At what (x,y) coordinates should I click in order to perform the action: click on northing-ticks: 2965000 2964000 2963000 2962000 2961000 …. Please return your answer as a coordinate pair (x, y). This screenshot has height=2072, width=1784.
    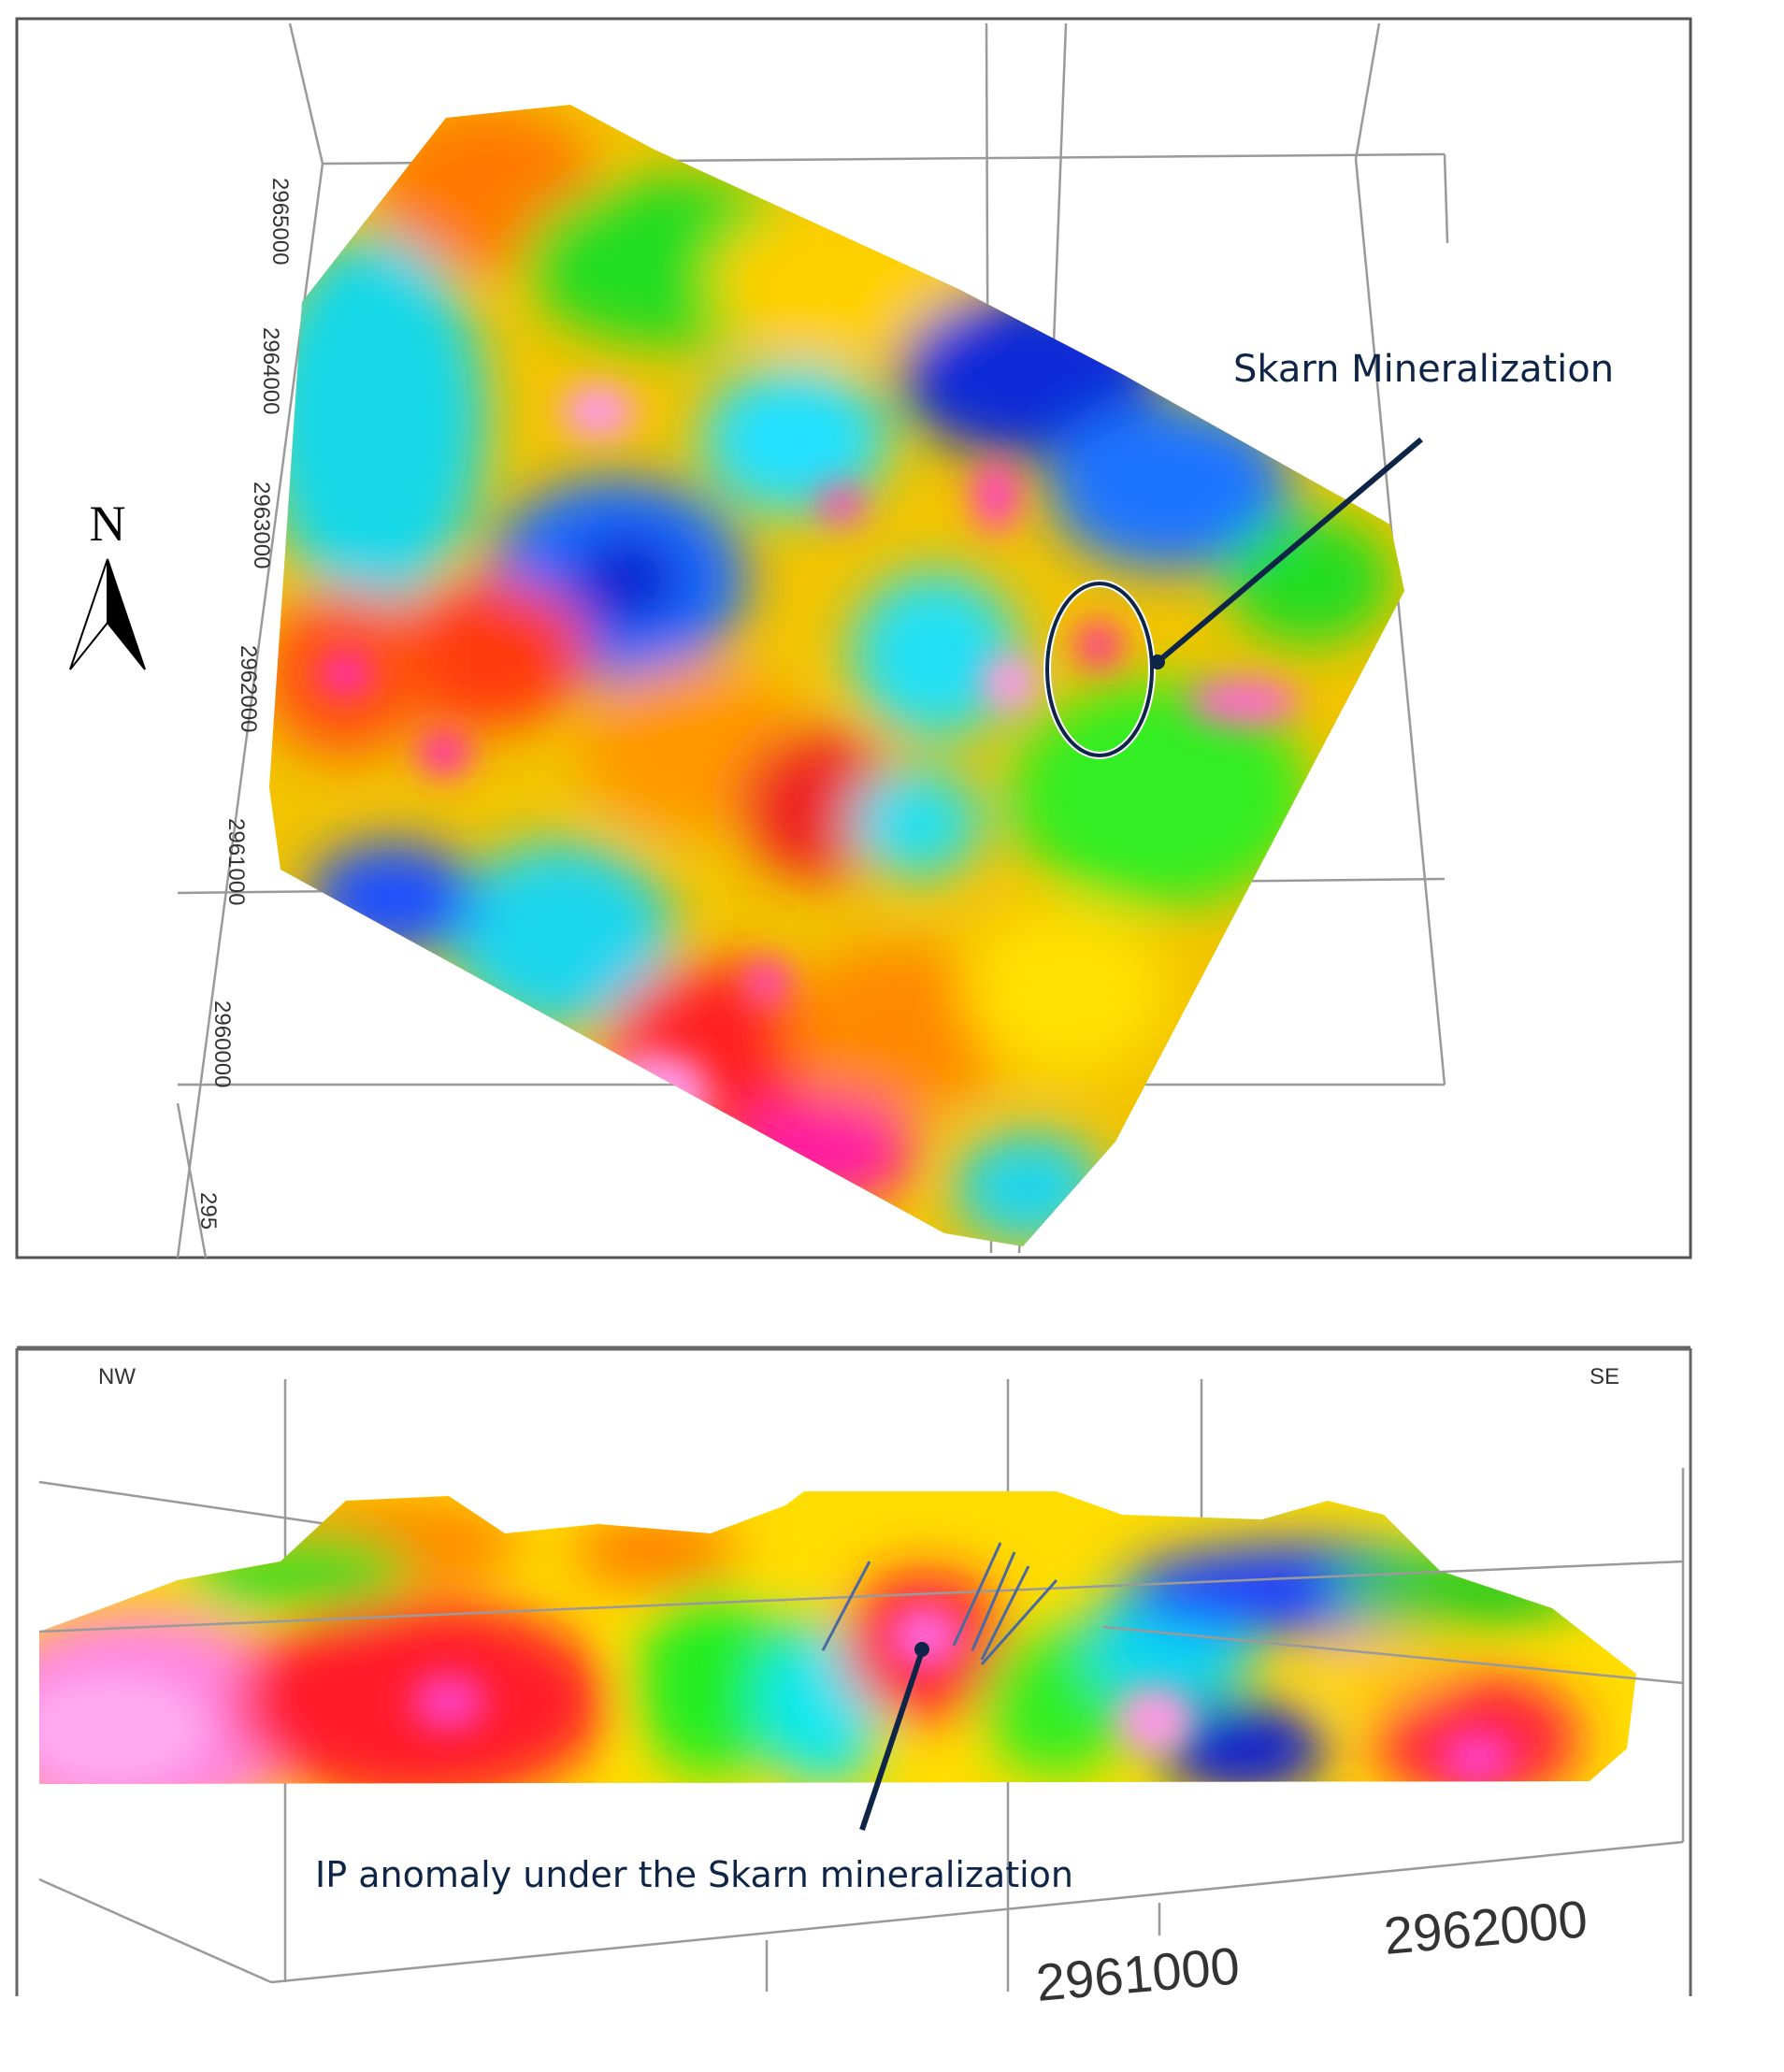
    Looking at the image, I should click on (244, 704).